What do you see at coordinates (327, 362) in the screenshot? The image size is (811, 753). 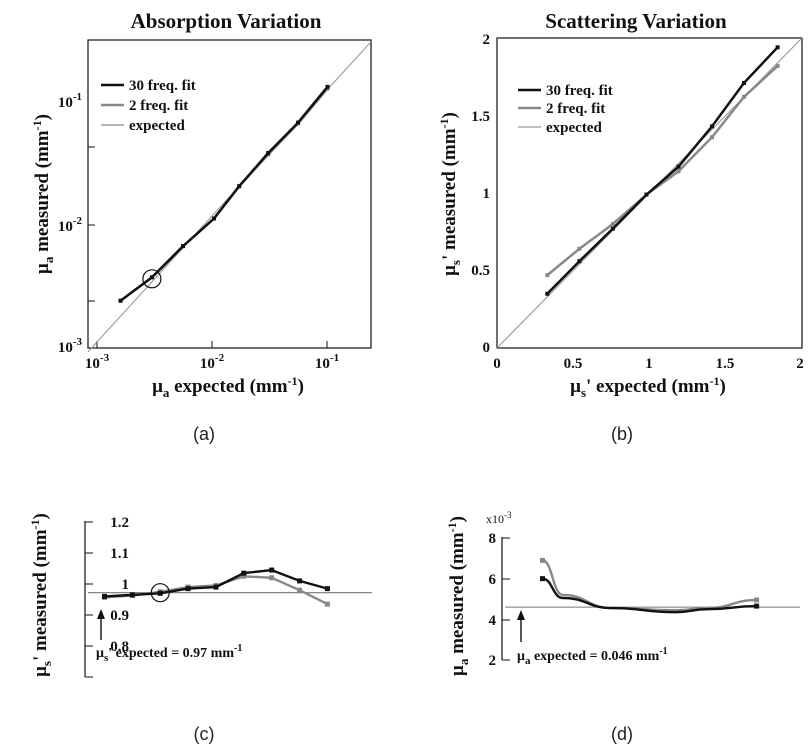 I see `panel-a-xtick-2: 10⁻¹` at bounding box center [327, 362].